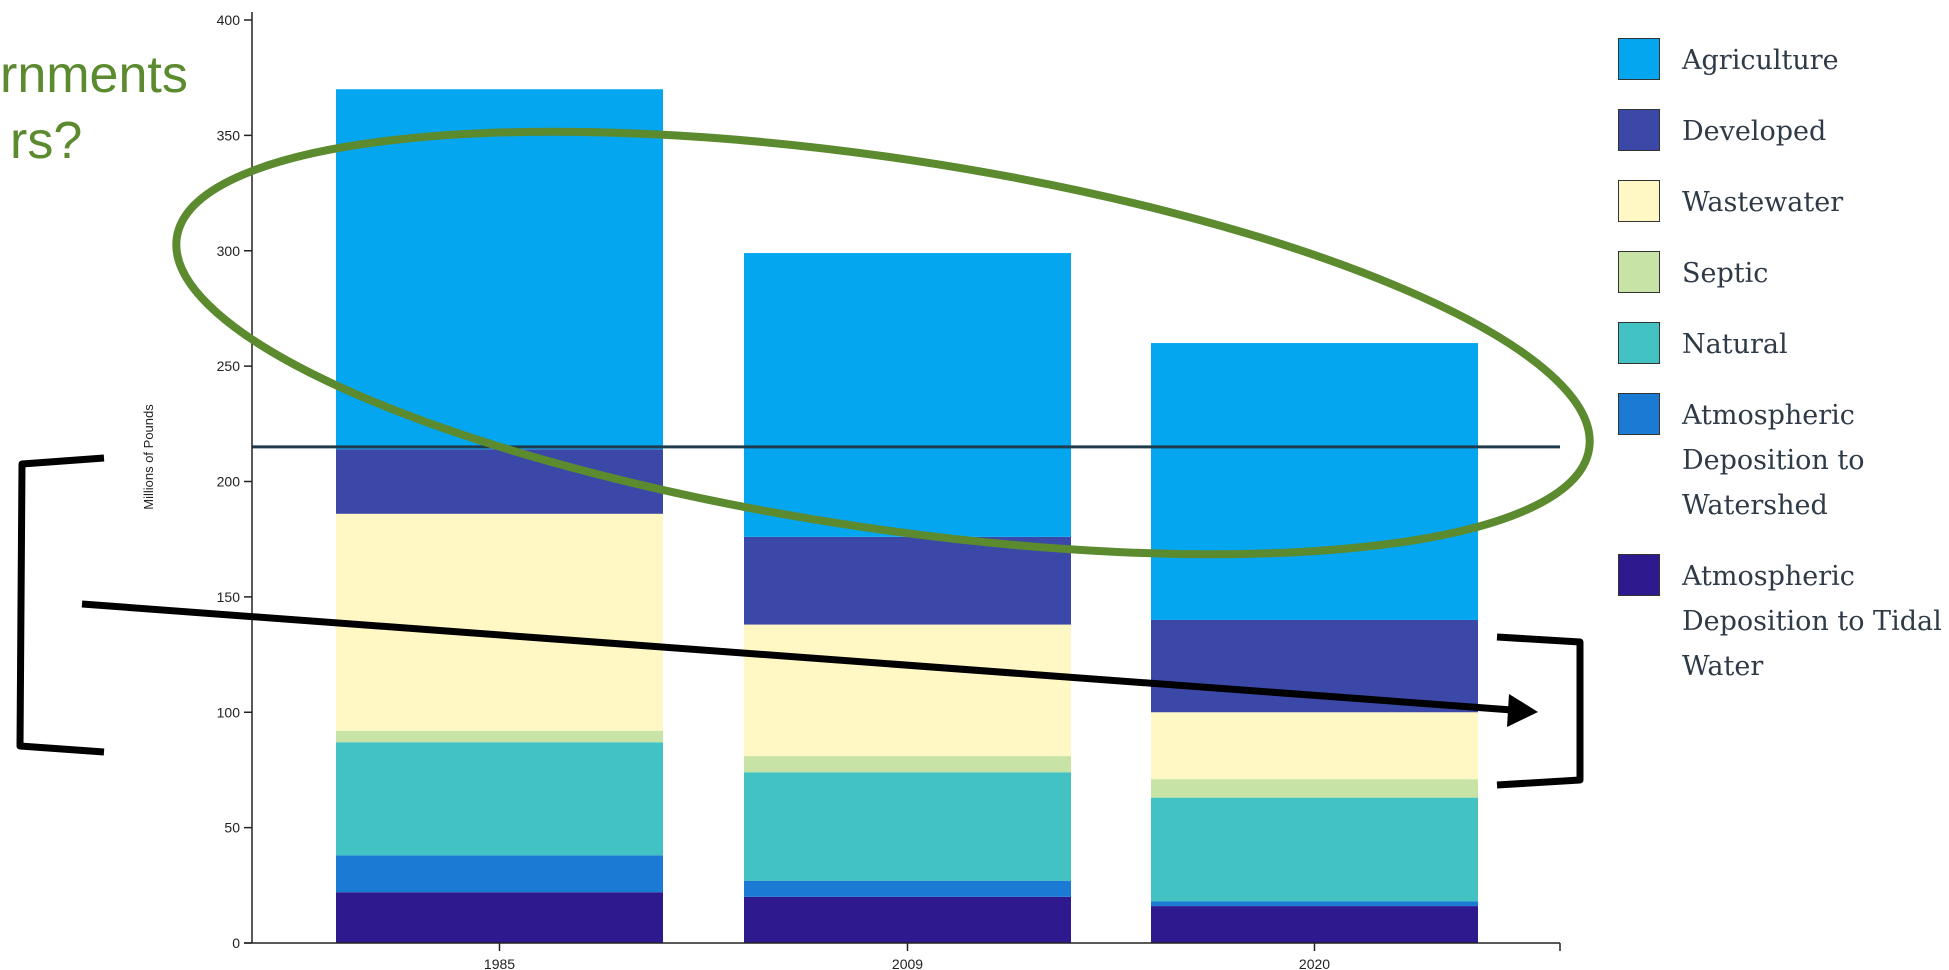 The height and width of the screenshot is (970, 1949). I want to click on y-tick-label: 150, so click(229, 597).